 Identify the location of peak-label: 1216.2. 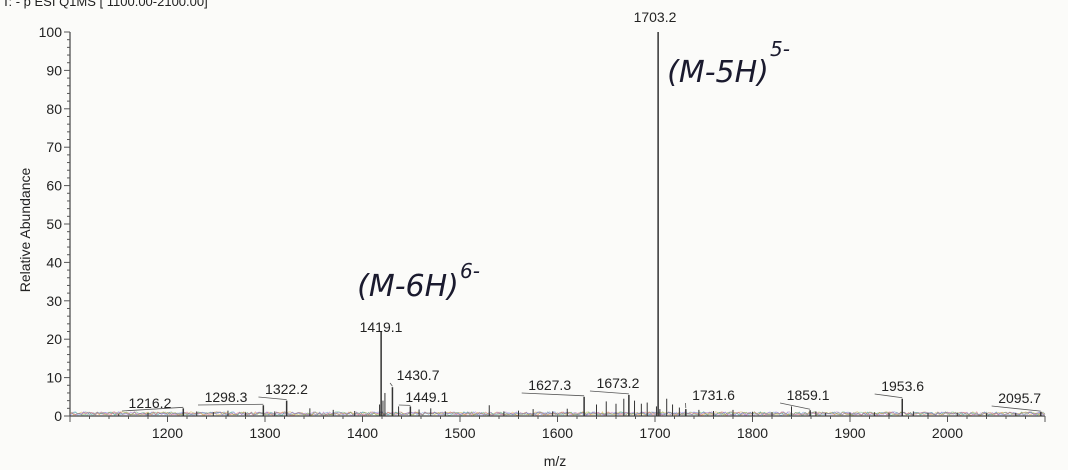
(150, 403).